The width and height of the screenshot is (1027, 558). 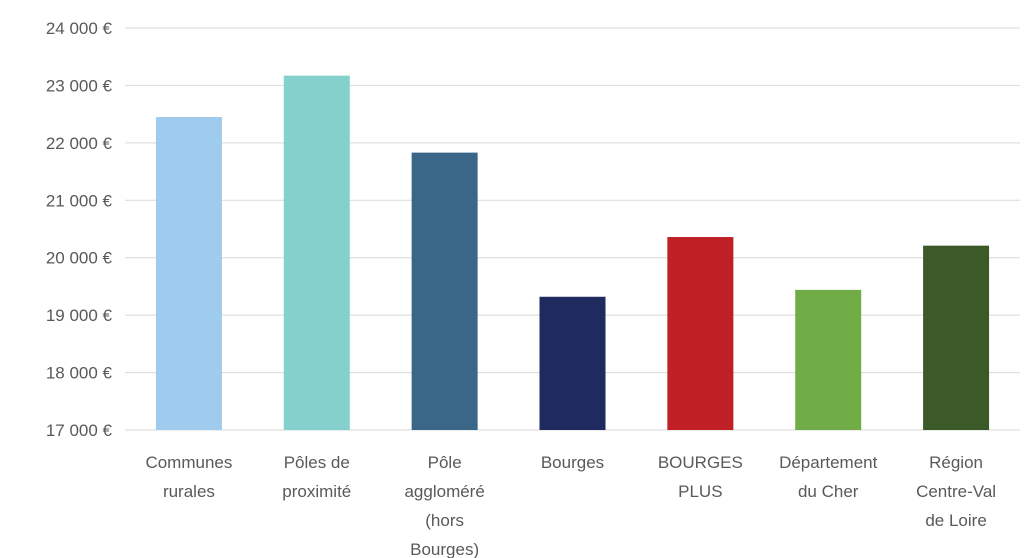 I want to click on x-tick-label: Bourges, so click(x=572, y=462).